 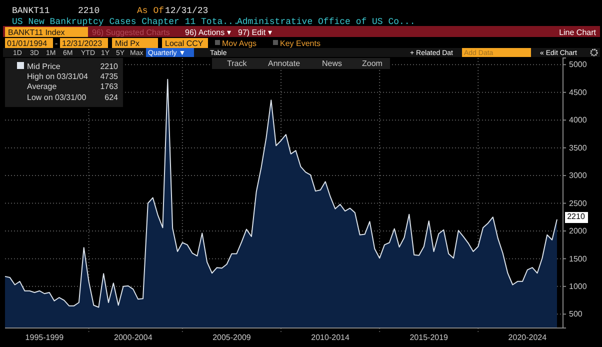 I want to click on y-tick-label: 4000, so click(x=578, y=120).